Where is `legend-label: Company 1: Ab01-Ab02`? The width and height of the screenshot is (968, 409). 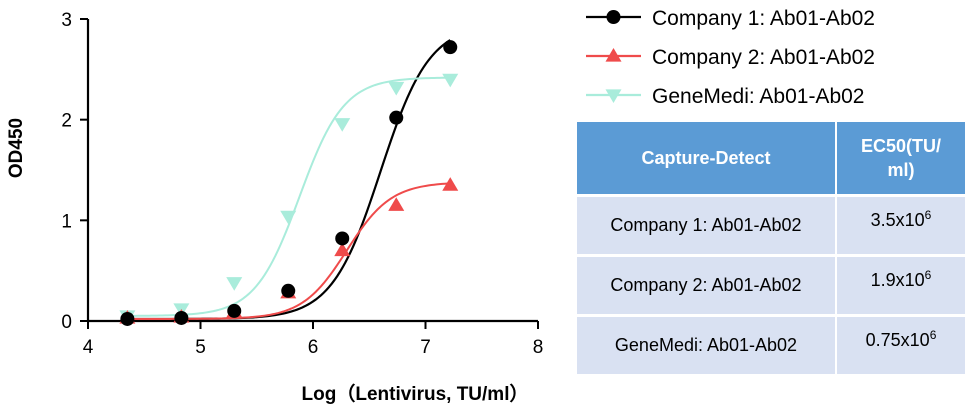 legend-label: Company 1: Ab01-Ab02 is located at coordinates (763, 18).